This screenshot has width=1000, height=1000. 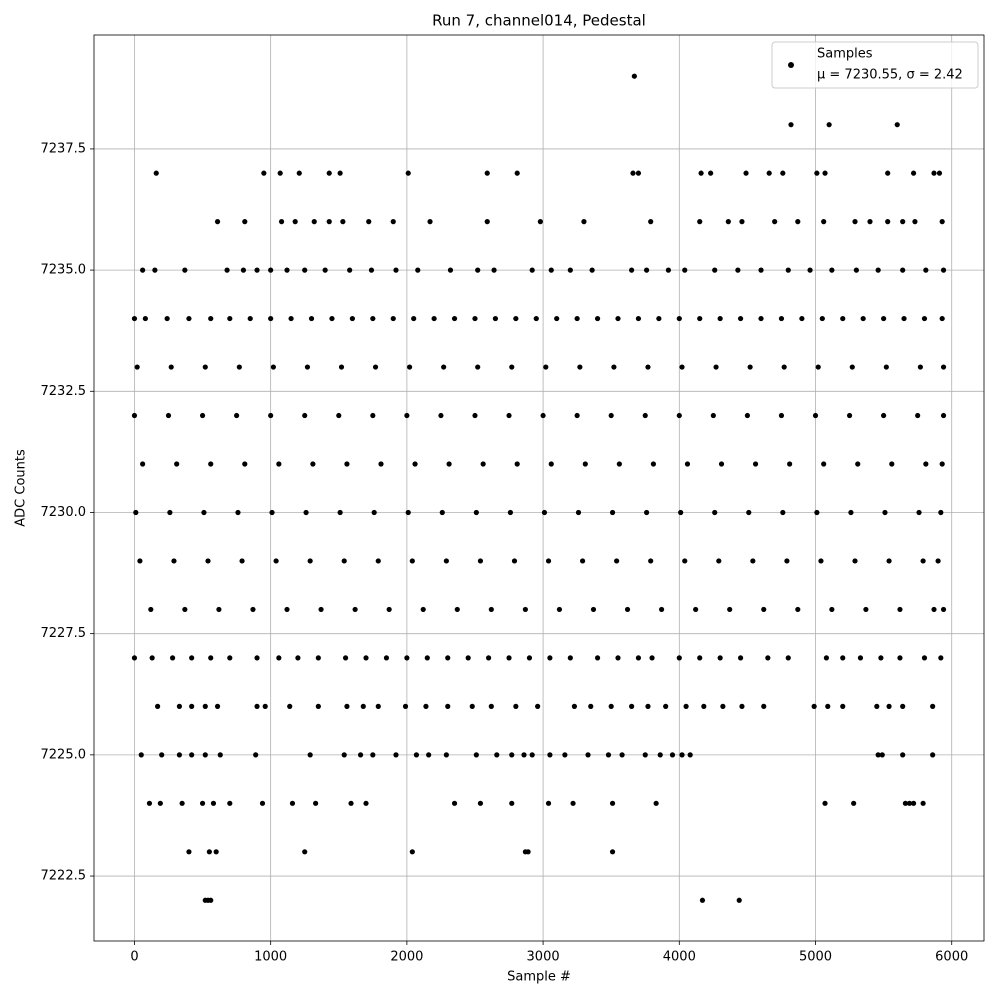 I want to click on y-tick-label: 7232.5, so click(x=64, y=391).